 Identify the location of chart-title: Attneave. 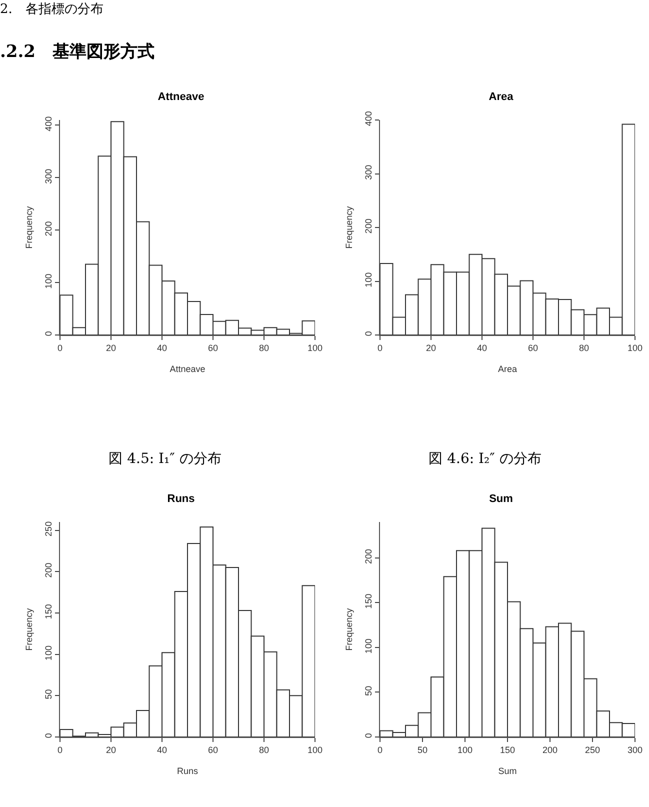
(181, 97).